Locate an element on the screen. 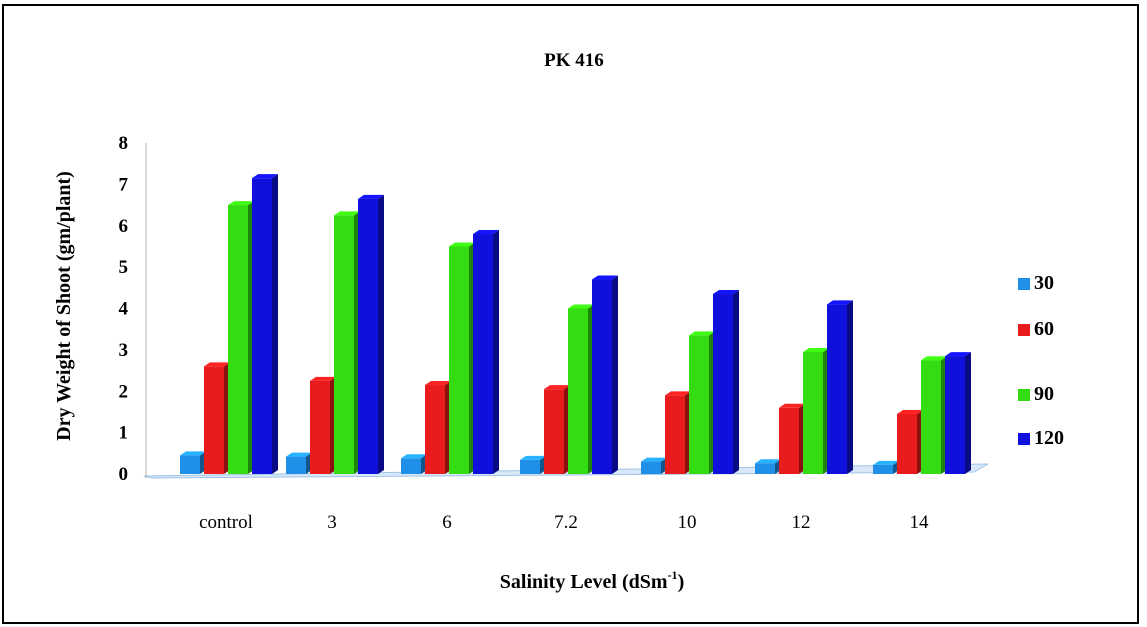  x-tick-label: 10 is located at coordinates (687, 522).